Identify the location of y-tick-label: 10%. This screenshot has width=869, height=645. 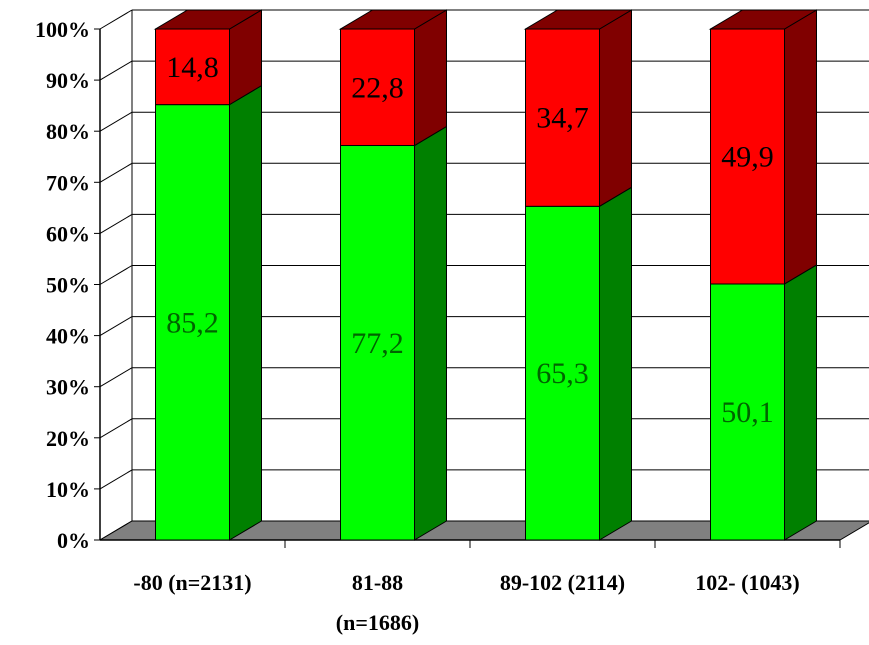
(68, 489).